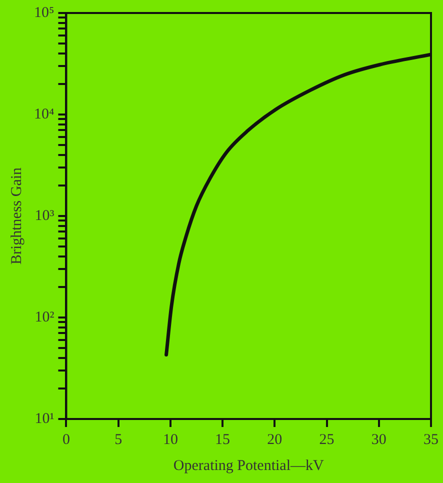 This screenshot has width=443, height=483. Describe the element at coordinates (44, 418) in the screenshot. I see `y-tick-label: 10¹` at that location.